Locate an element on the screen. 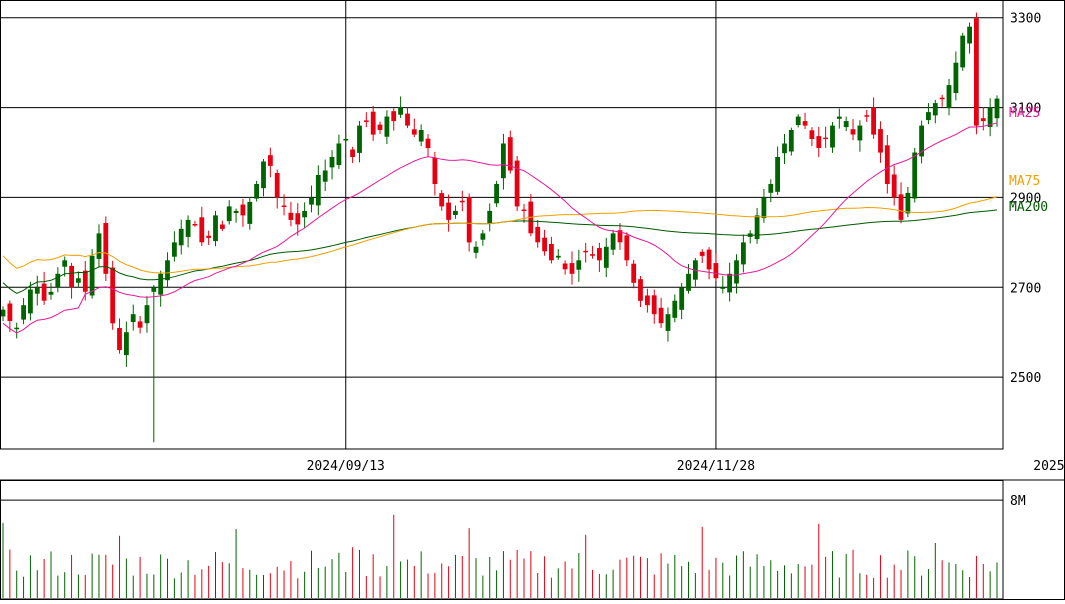 The height and width of the screenshot is (604, 1065). price-tick-label: 3300 is located at coordinates (1025, 19).